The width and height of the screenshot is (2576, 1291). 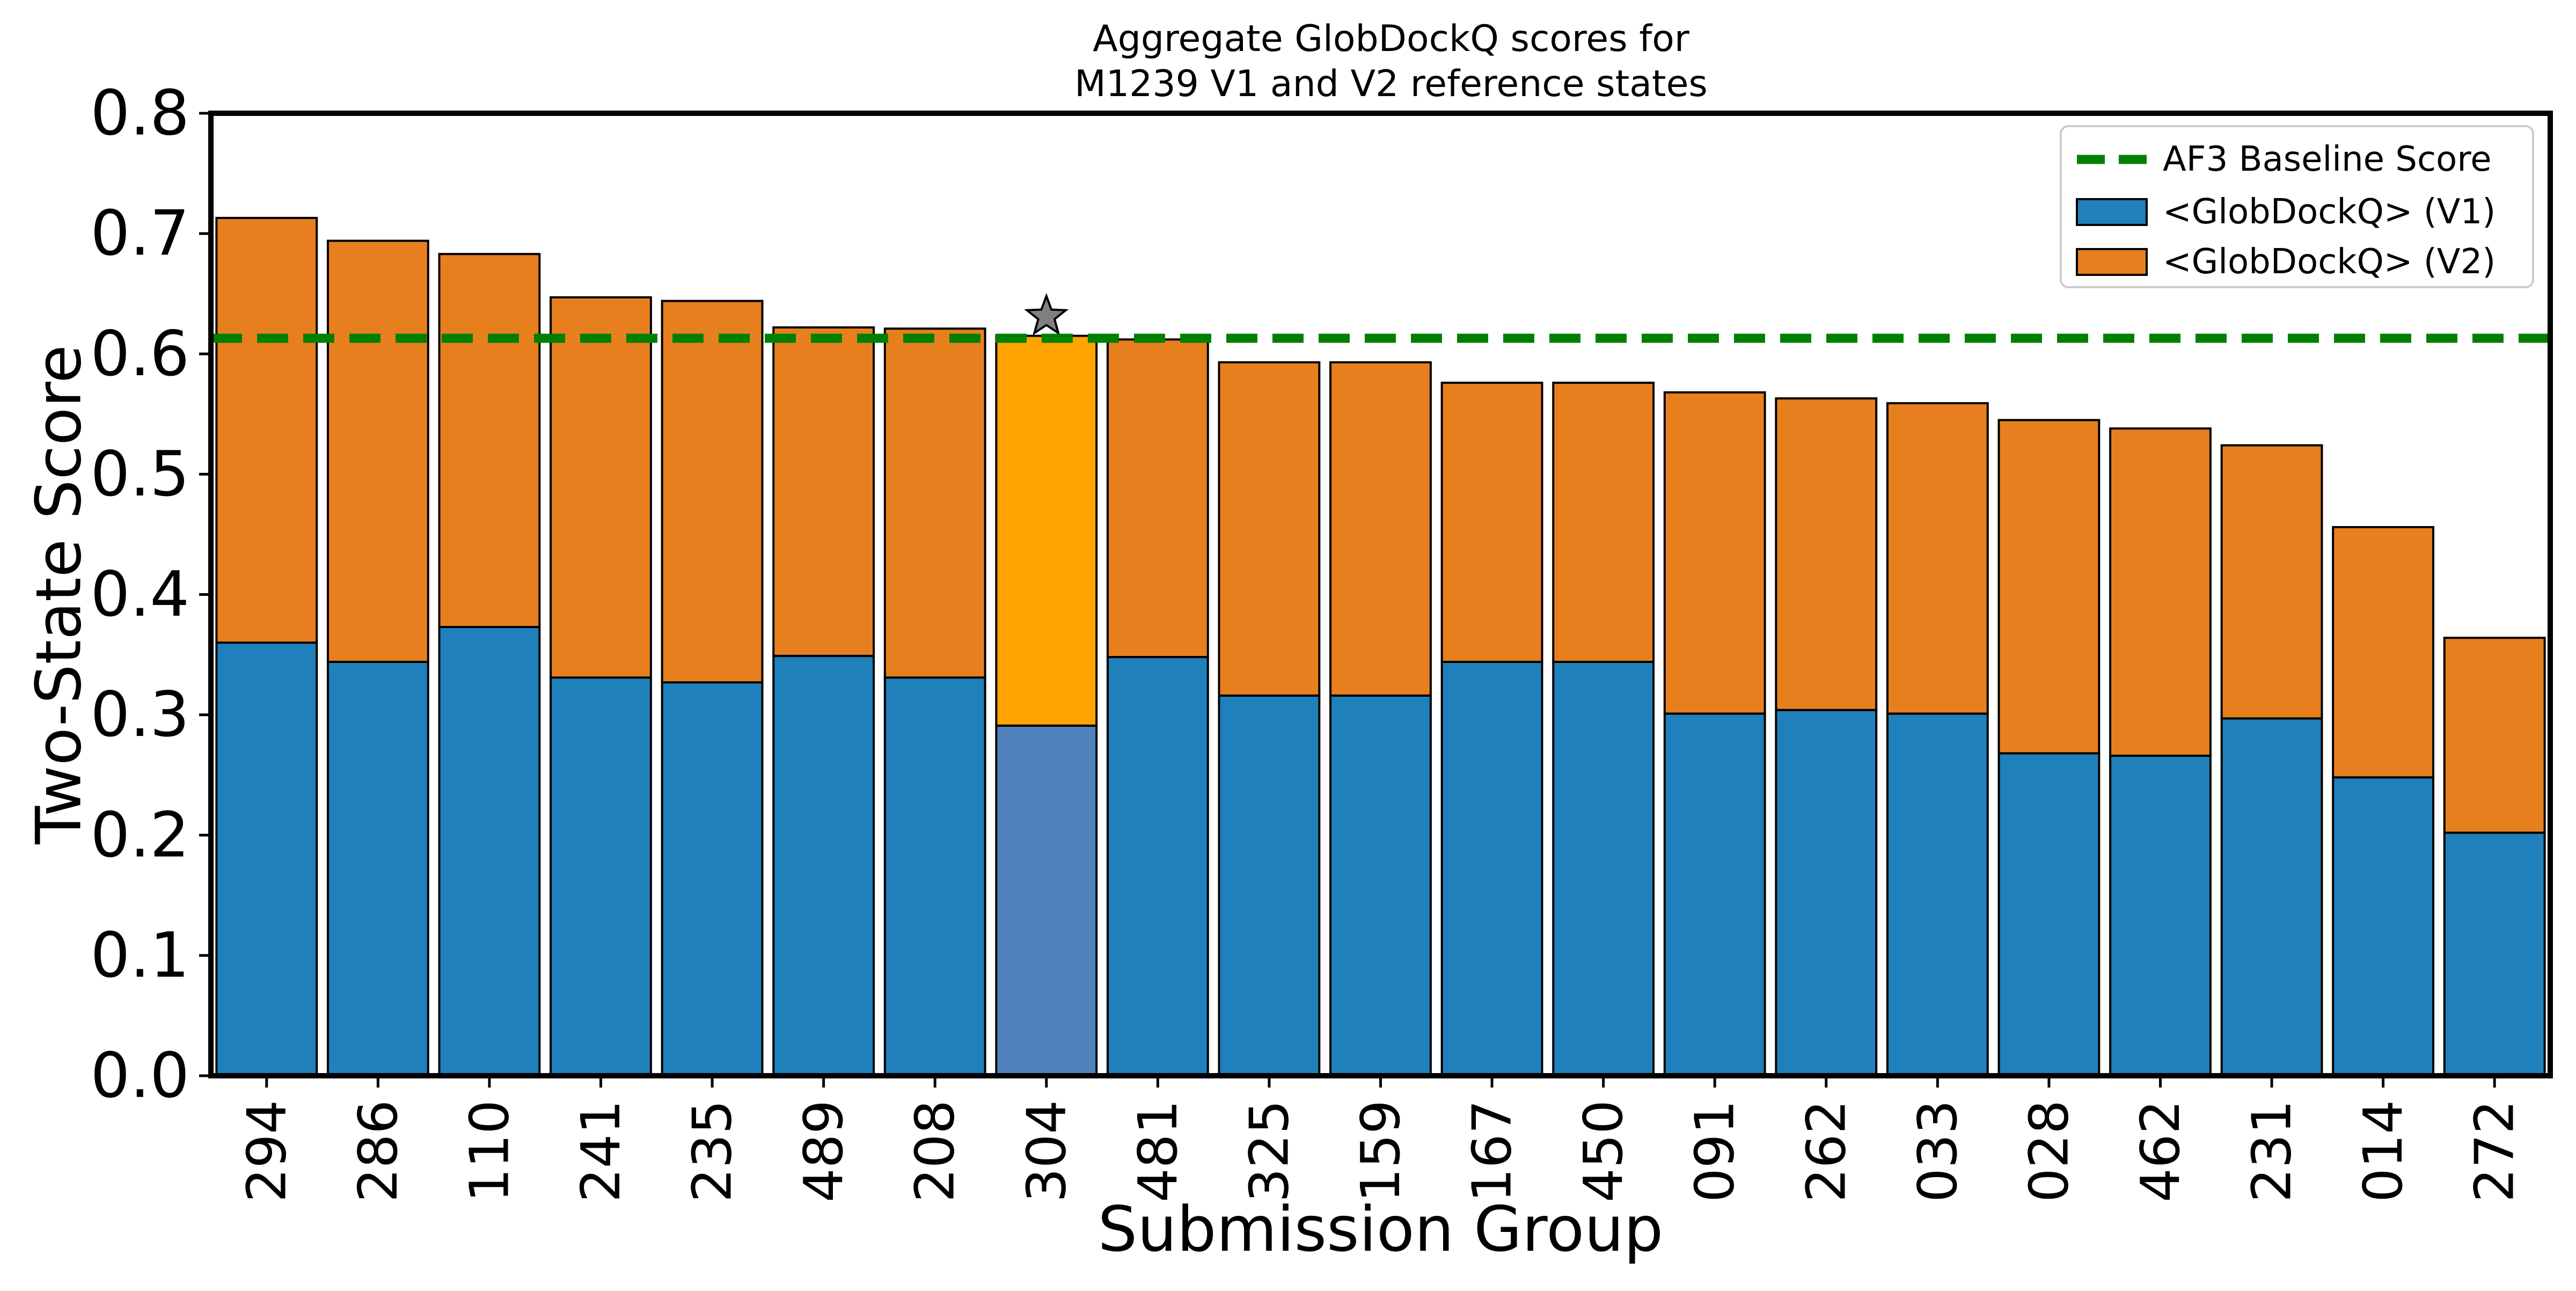 What do you see at coordinates (1269, 1151) in the screenshot?
I see `x-tick-label-325: 325` at bounding box center [1269, 1151].